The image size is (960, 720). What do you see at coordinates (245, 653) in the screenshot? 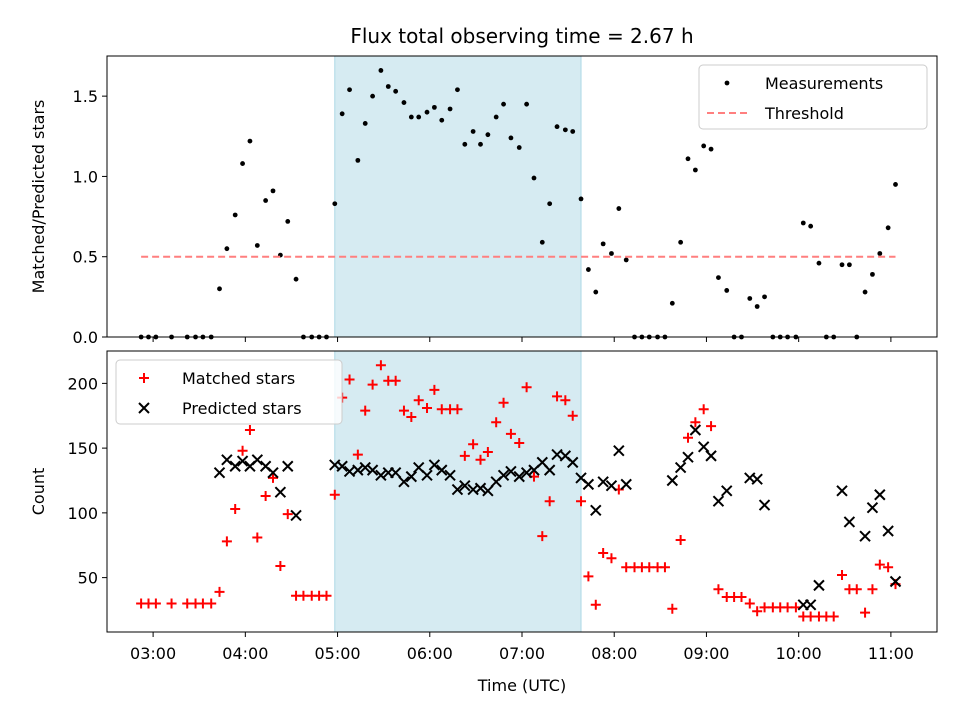
I see `x-tick-label: 04:00` at bounding box center [245, 653].